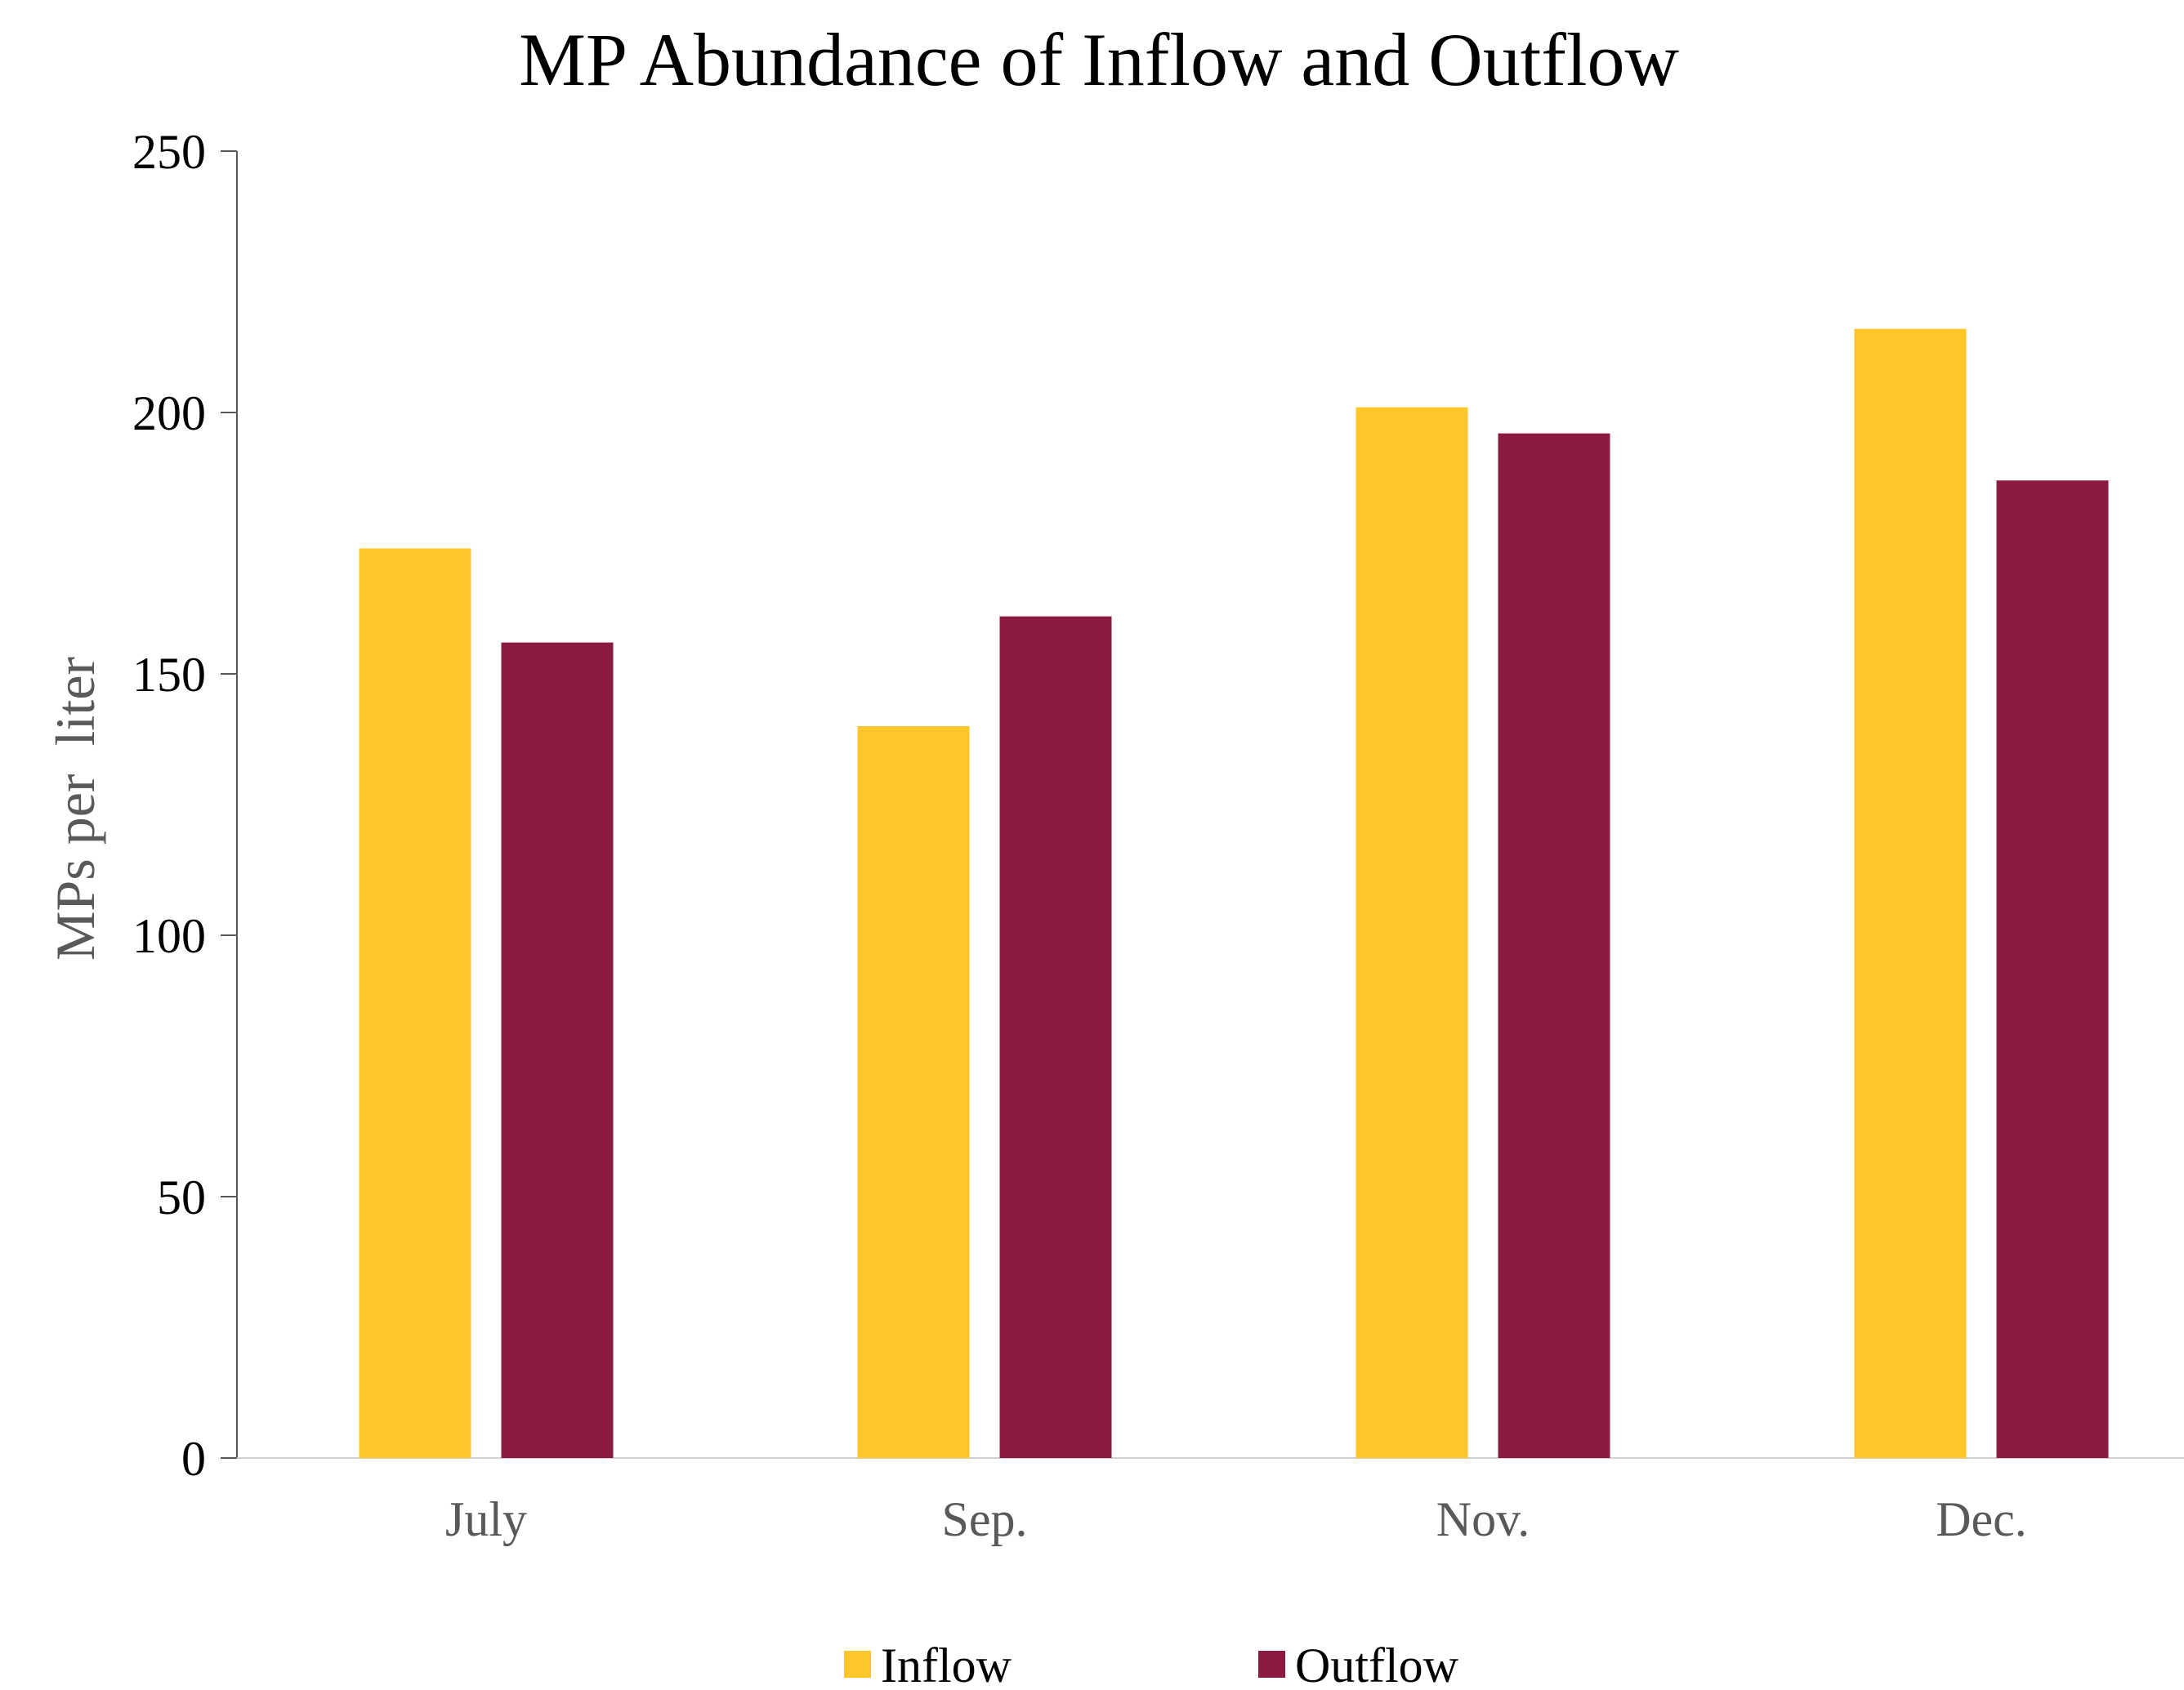  Describe the element at coordinates (1099, 59) in the screenshot. I see `chart-title: MP Abundance of Inflow and Outflow` at that location.